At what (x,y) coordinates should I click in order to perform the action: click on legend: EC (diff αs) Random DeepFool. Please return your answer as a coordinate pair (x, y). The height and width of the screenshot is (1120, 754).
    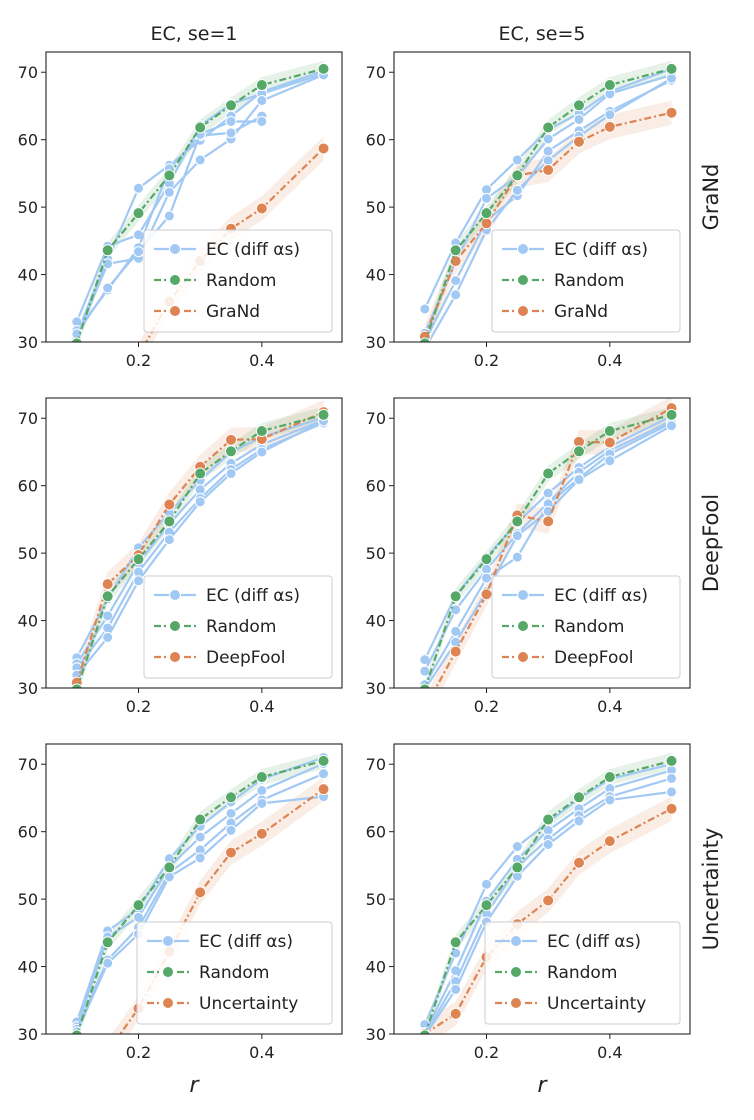
    Looking at the image, I should click on (238, 627).